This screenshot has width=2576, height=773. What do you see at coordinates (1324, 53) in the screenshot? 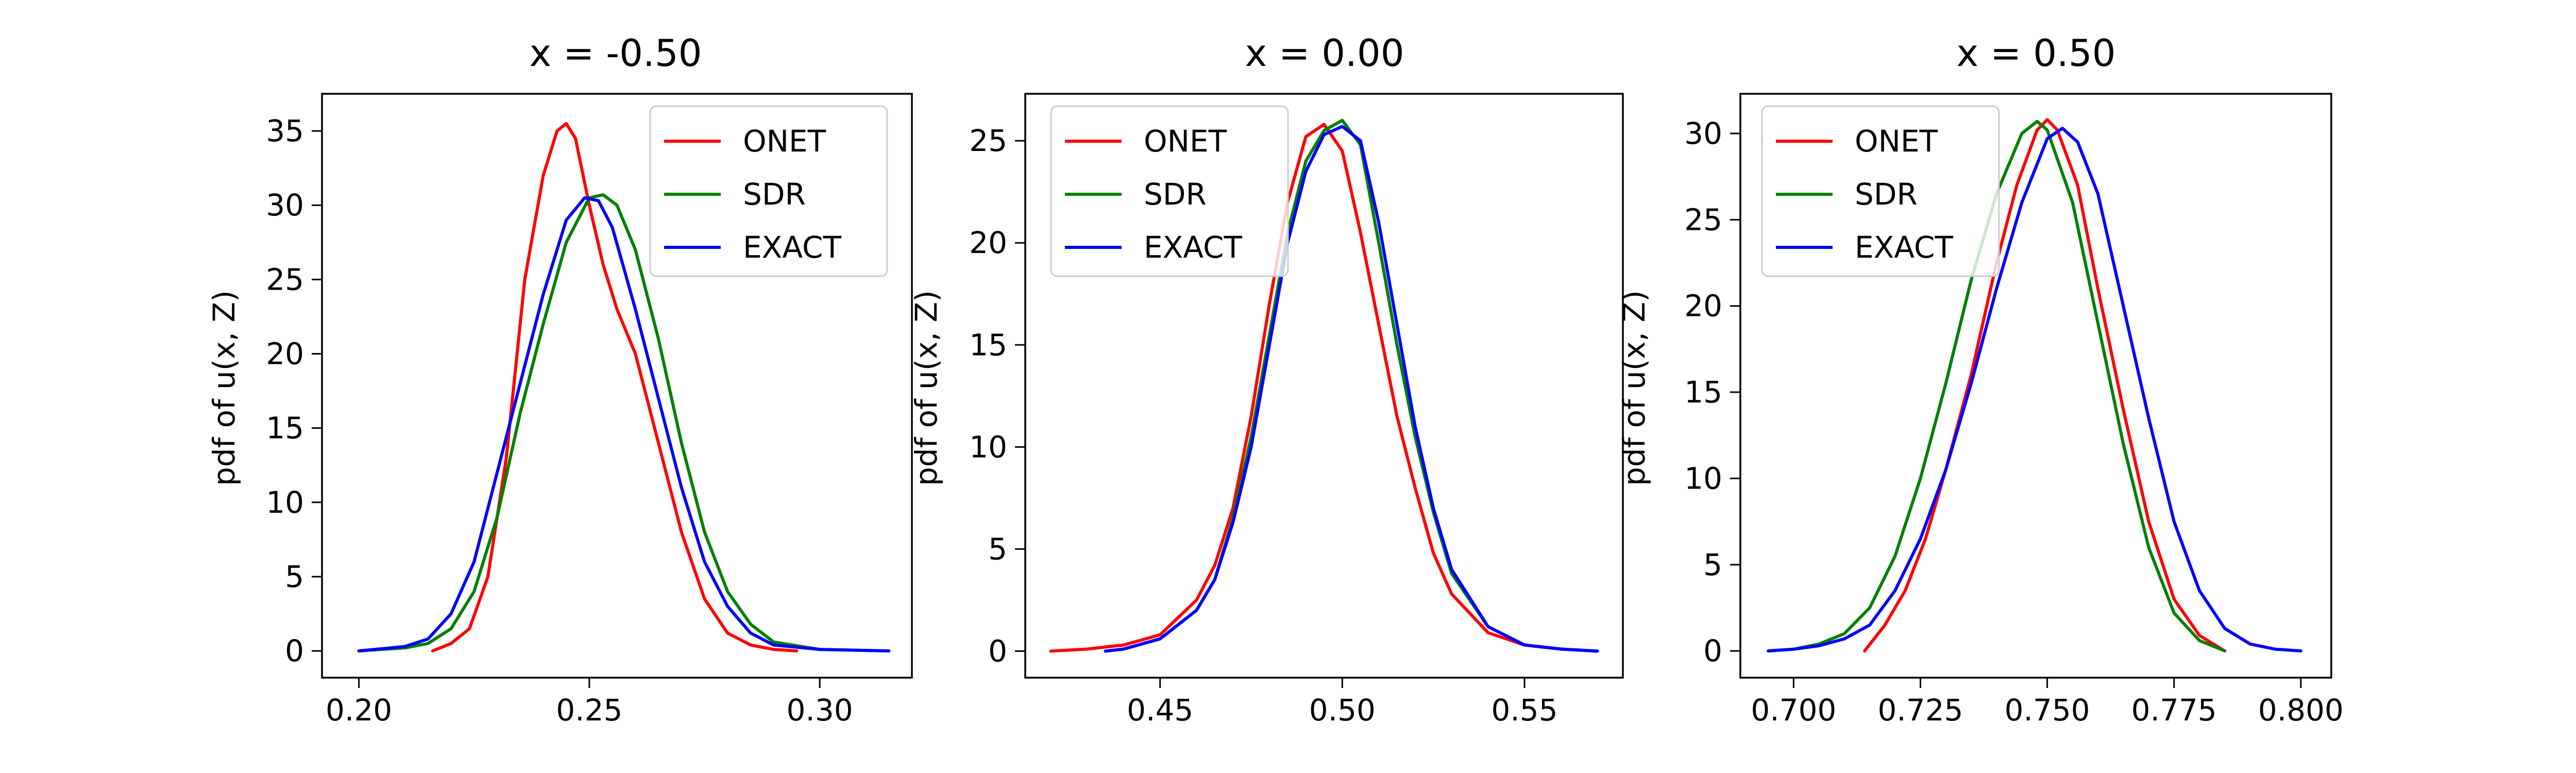
I see `subplot-title: x = 0.00` at bounding box center [1324, 53].